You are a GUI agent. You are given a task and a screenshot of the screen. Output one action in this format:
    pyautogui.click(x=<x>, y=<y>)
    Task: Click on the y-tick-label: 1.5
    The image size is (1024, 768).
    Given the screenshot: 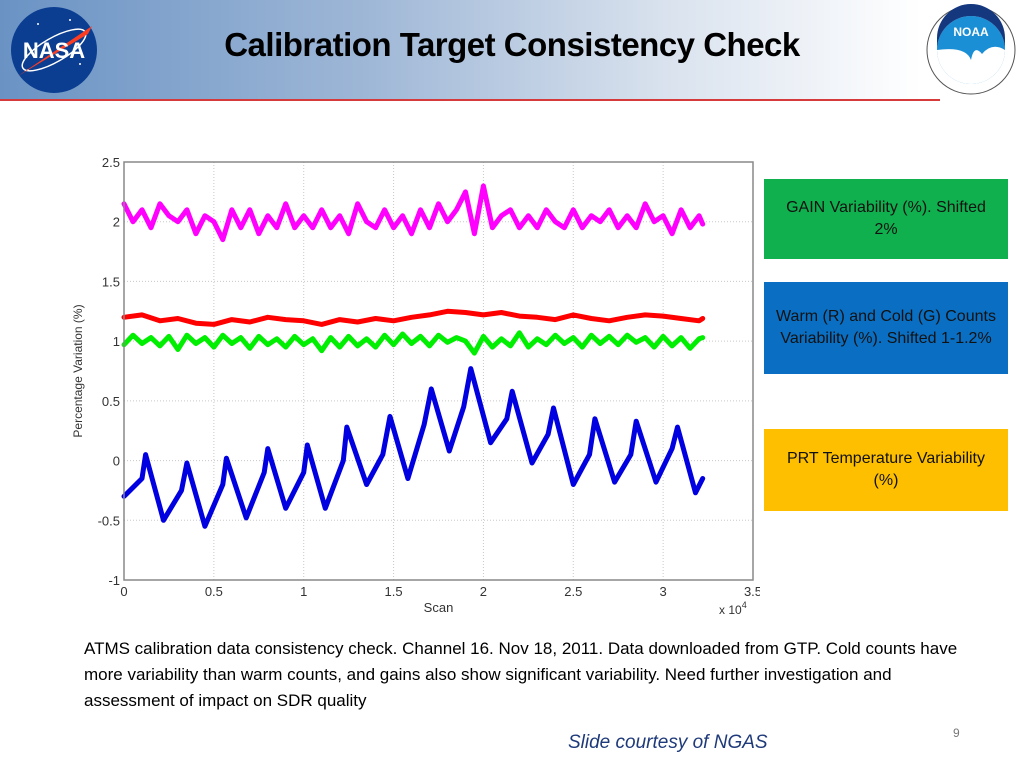 What is the action you would take?
    pyautogui.click(x=111, y=281)
    